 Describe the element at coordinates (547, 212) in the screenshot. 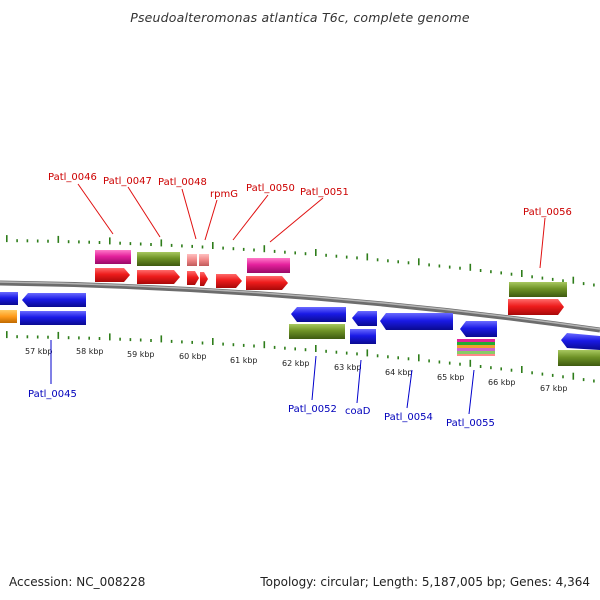

I see `gene-label: Patl_0056` at that location.